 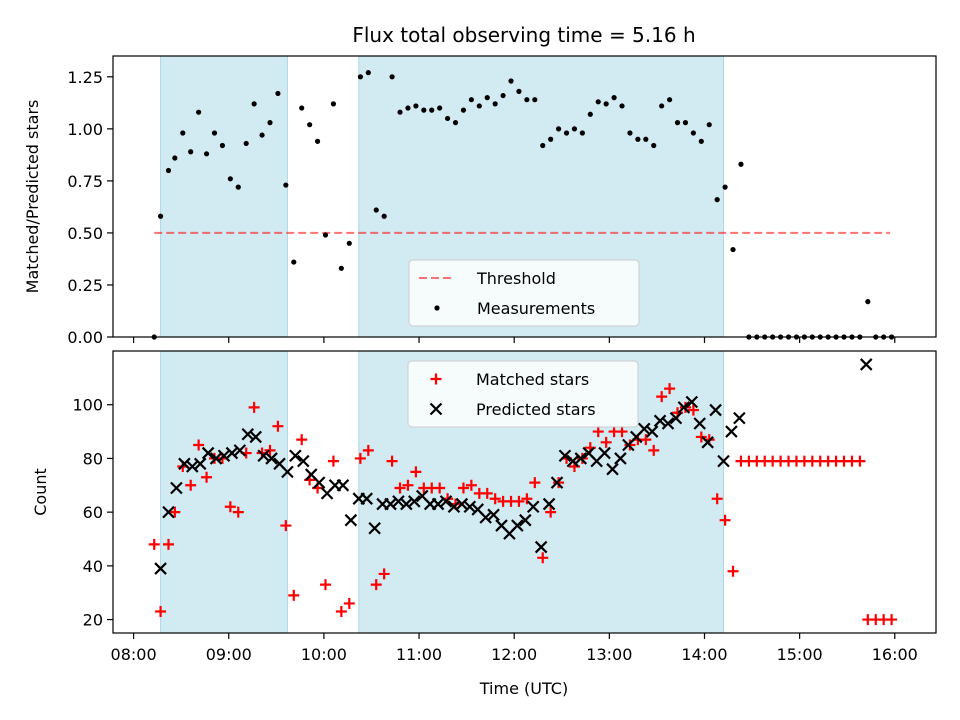 I want to click on legend-label: Matched stars, so click(x=532, y=379).